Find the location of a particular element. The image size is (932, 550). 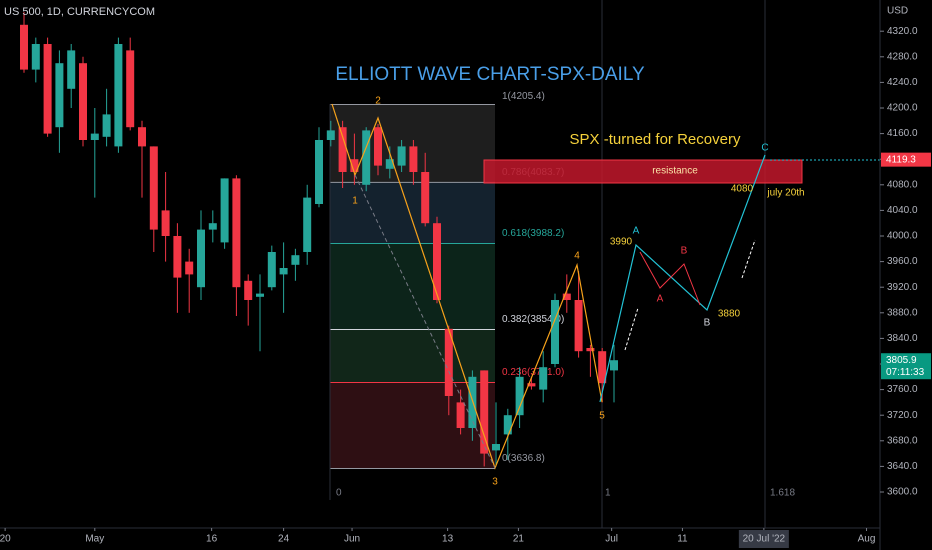

x-tick-label: 21 is located at coordinates (519, 539).